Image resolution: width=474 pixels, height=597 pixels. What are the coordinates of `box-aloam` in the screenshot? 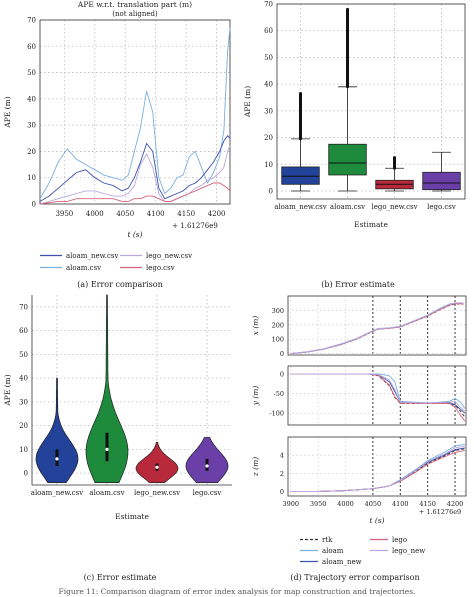 It's located at (347, 159).